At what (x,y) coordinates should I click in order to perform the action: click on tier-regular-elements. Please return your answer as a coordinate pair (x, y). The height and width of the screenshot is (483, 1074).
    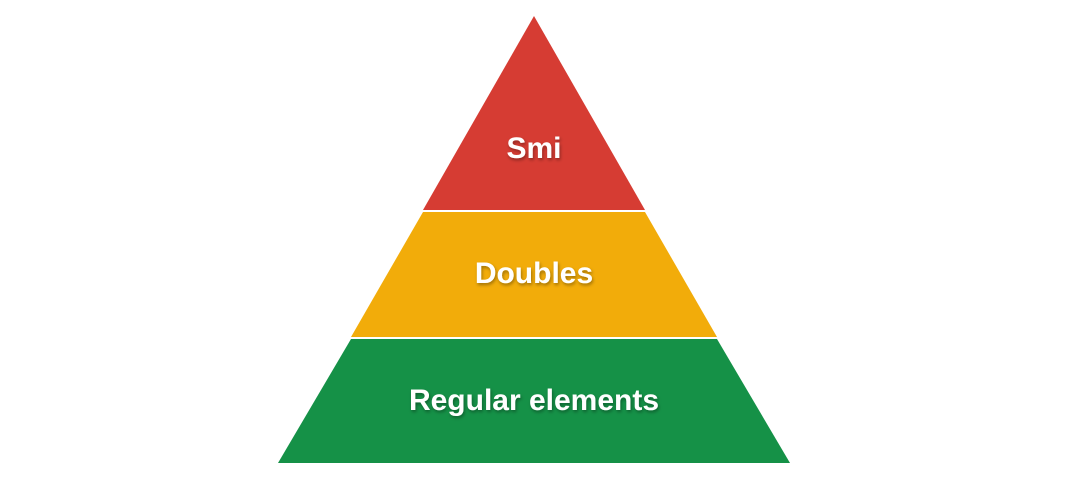
    Looking at the image, I should click on (534, 401).